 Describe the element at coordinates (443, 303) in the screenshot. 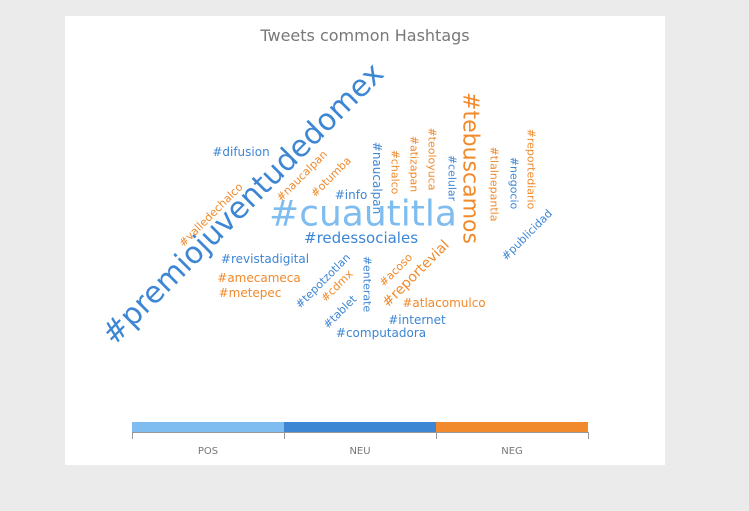

I see `word-atlacomulco-10: #atlacomulco` at that location.